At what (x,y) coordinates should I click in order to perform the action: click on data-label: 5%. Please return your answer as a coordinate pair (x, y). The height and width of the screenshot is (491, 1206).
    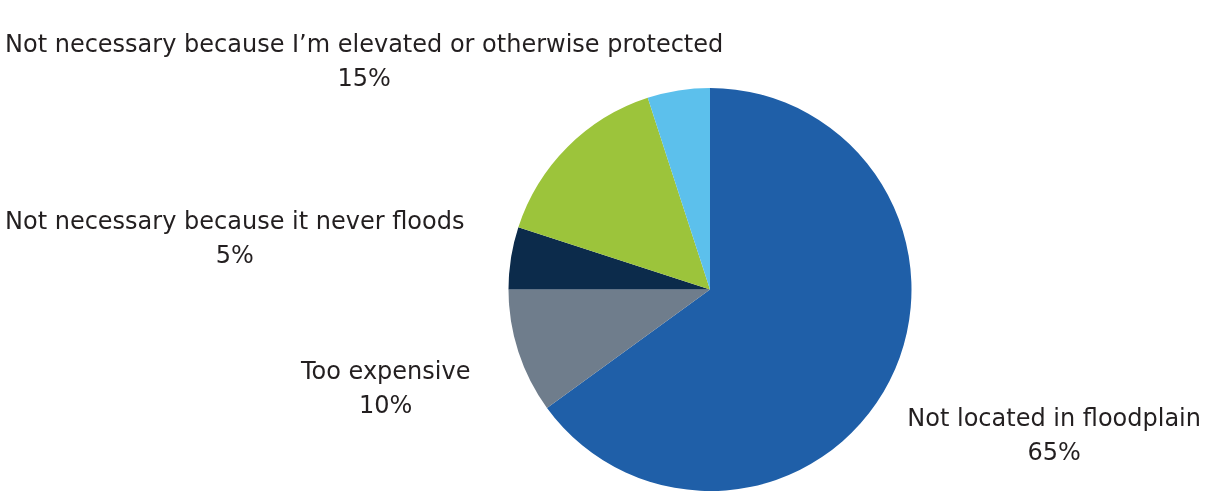
    Looking at the image, I should click on (234, 255).